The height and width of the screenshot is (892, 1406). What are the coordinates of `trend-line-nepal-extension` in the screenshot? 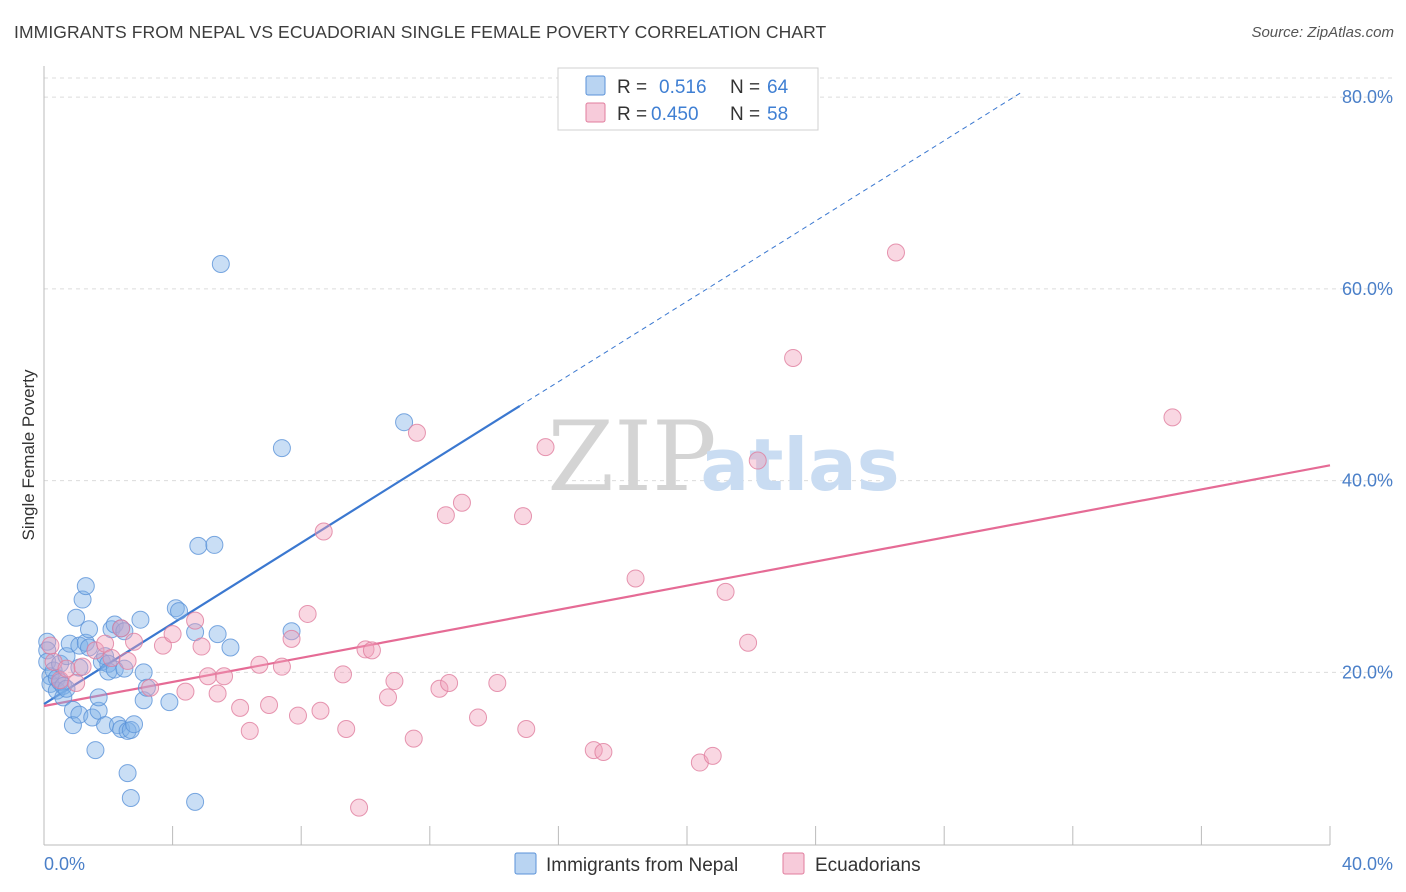 It's located at (770, 249).